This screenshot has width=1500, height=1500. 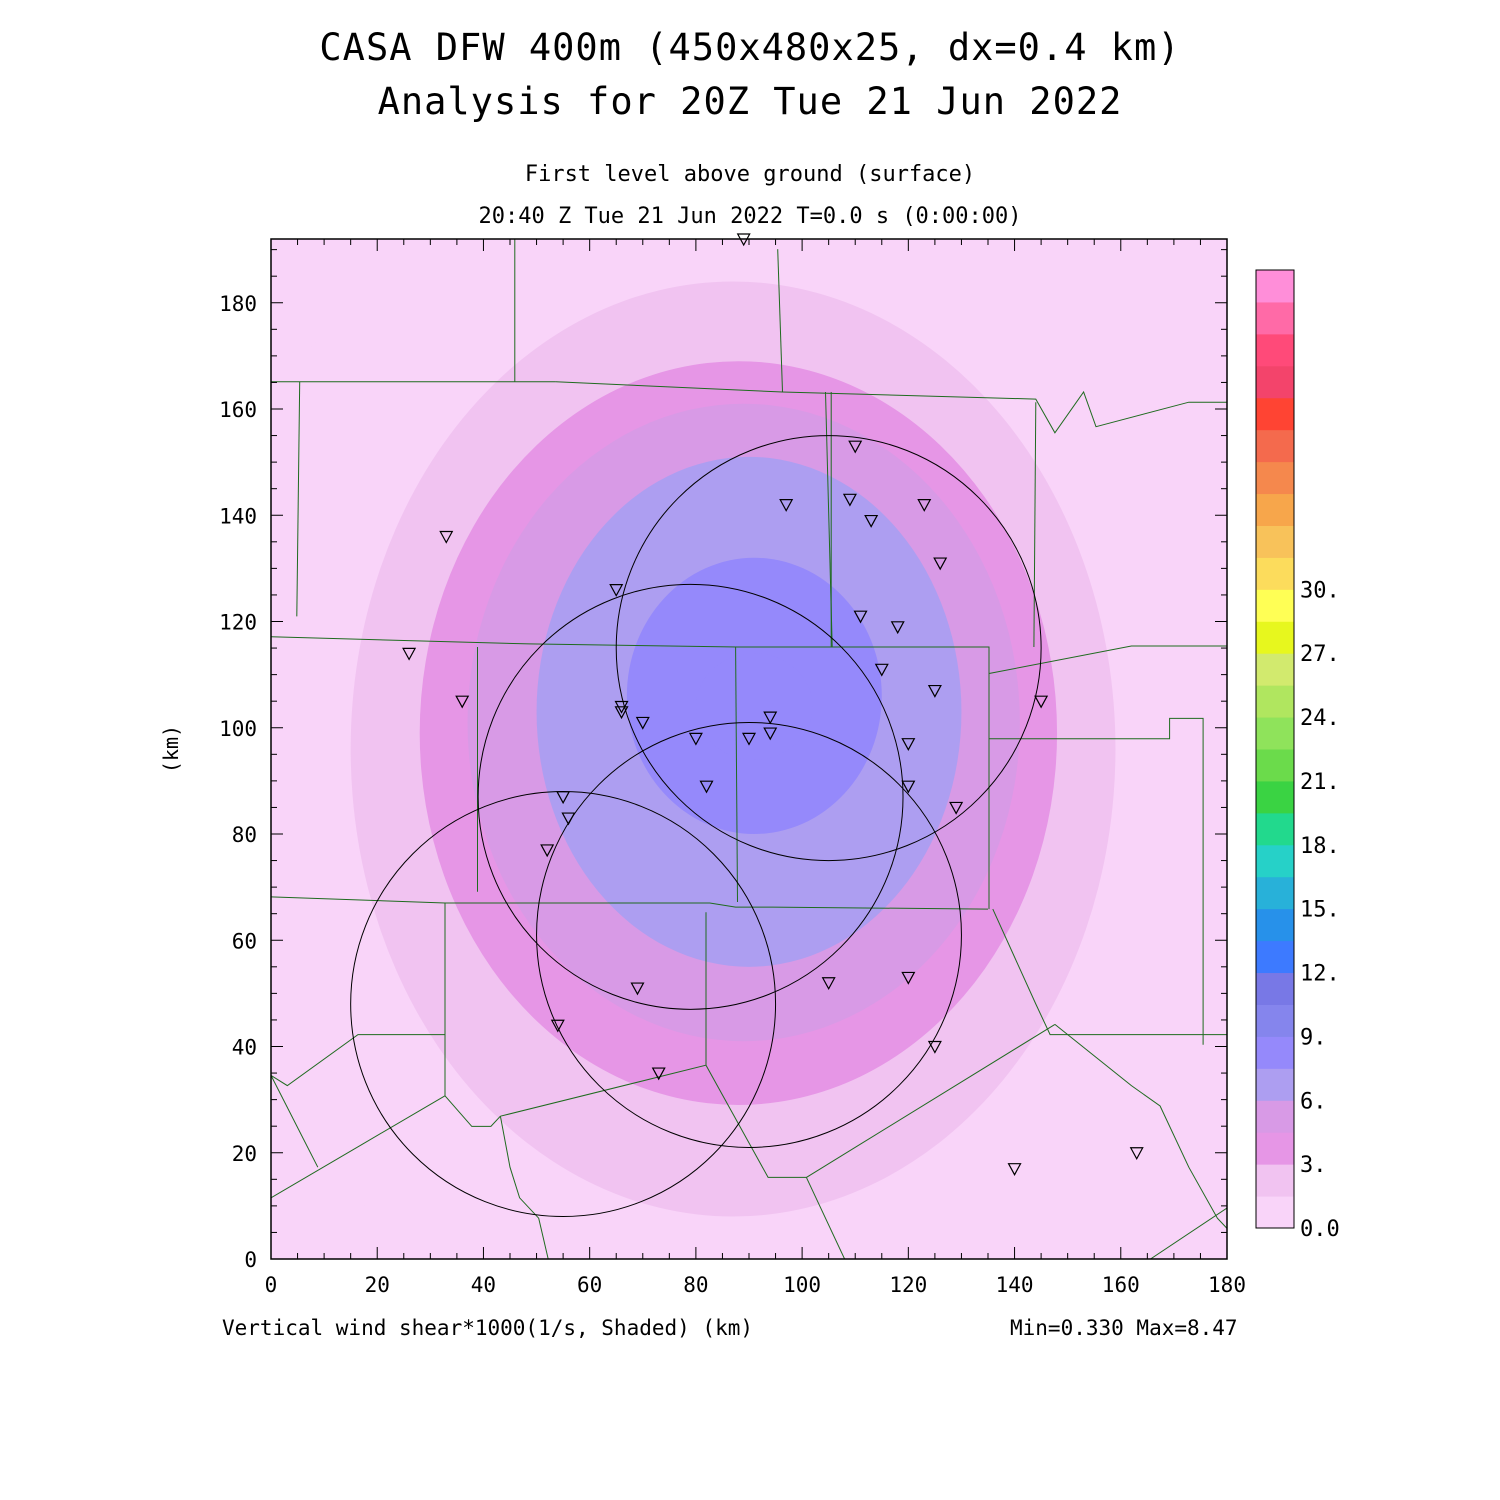 I want to click on y-tick-label: 40, so click(x=244, y=1048).